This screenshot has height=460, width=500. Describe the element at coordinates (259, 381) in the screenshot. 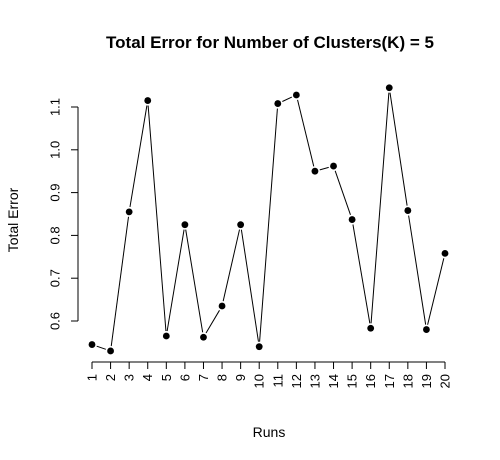

I see `x-tick-label: 10` at that location.